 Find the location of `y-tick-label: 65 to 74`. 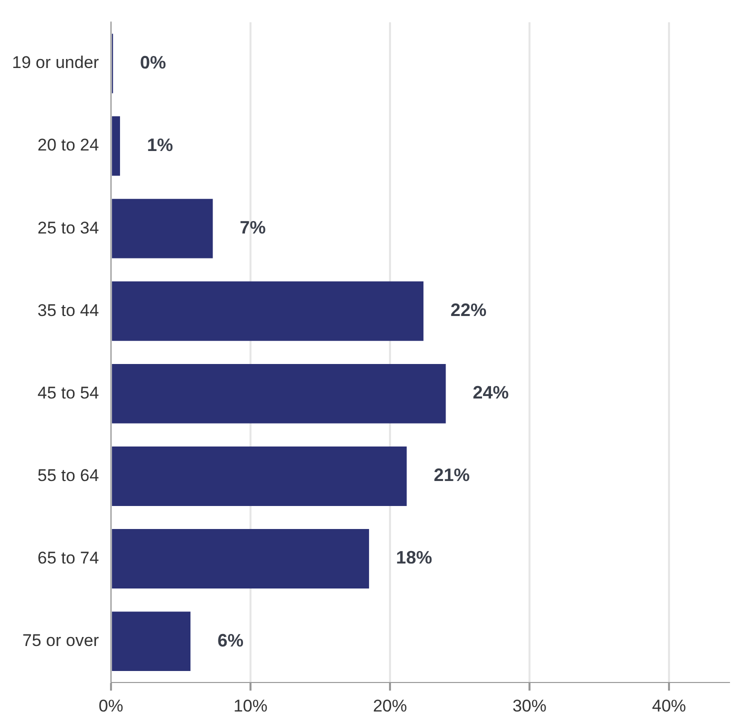

y-tick-label: 65 to 74 is located at coordinates (68, 558).